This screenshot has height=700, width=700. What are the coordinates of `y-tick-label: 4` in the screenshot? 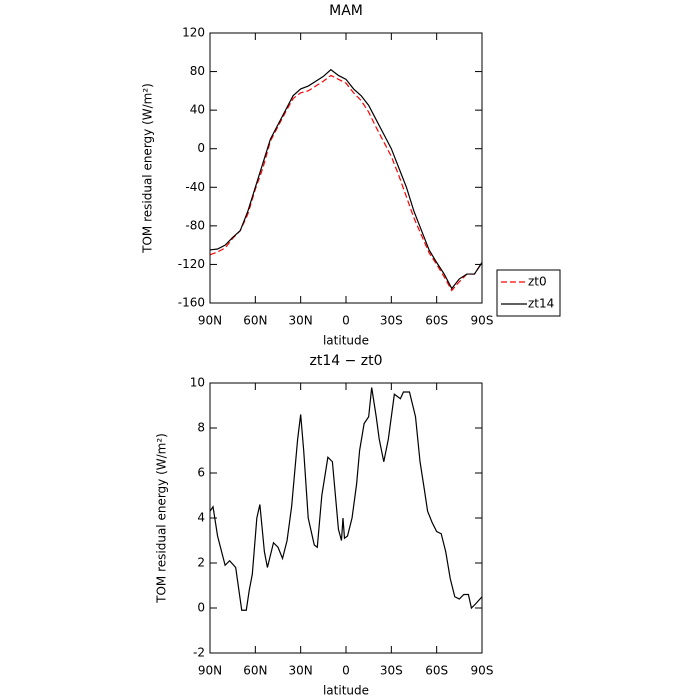 It's located at (201, 518).